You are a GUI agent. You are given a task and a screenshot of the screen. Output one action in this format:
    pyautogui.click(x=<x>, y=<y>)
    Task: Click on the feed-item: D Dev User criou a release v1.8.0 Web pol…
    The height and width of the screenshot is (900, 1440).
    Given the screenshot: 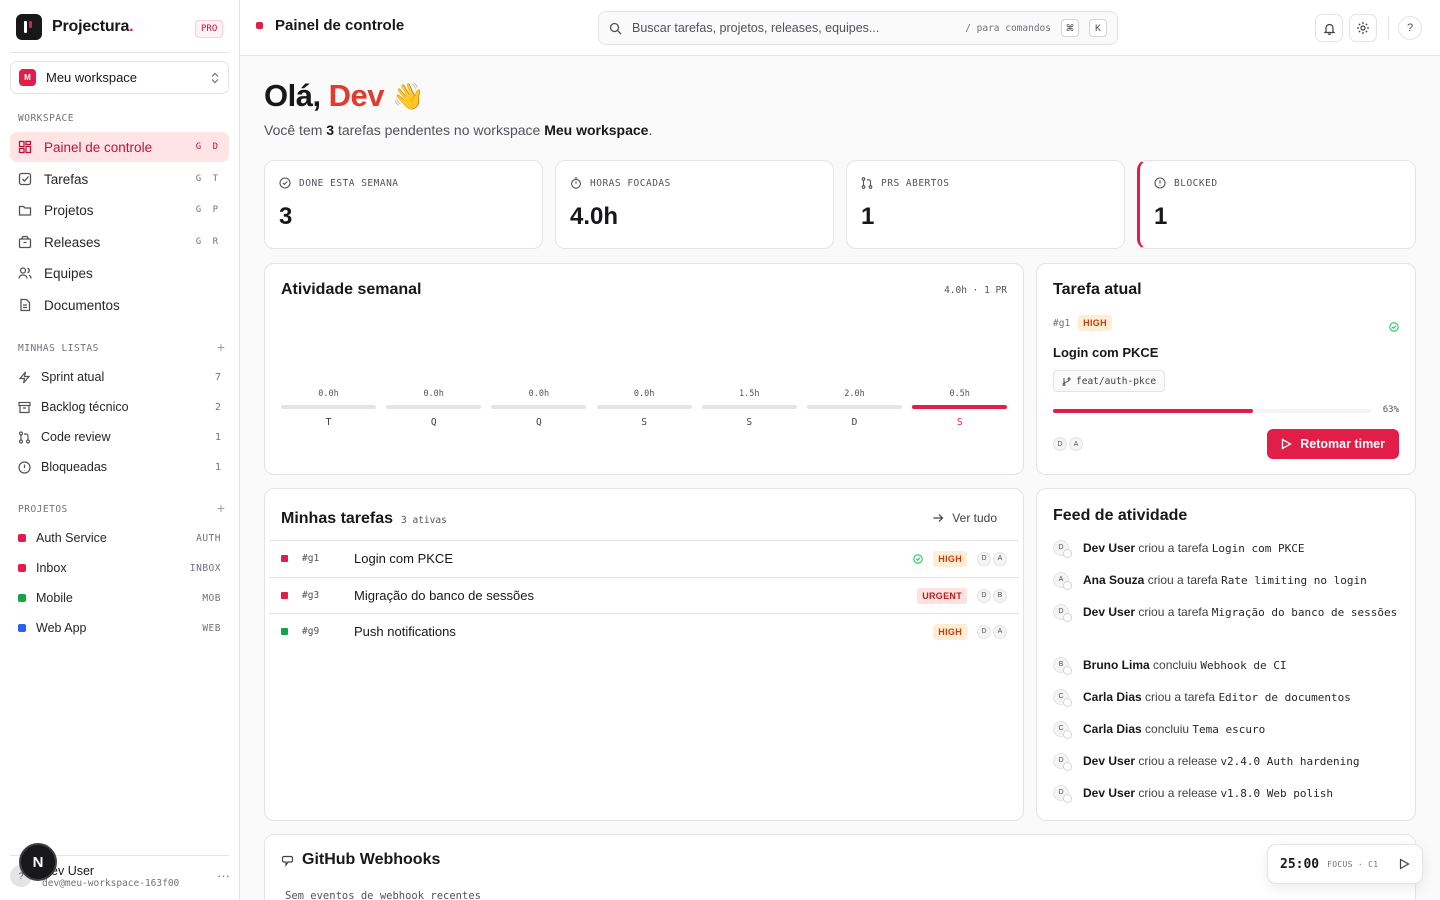 What is the action you would take?
    pyautogui.click(x=1226, y=793)
    